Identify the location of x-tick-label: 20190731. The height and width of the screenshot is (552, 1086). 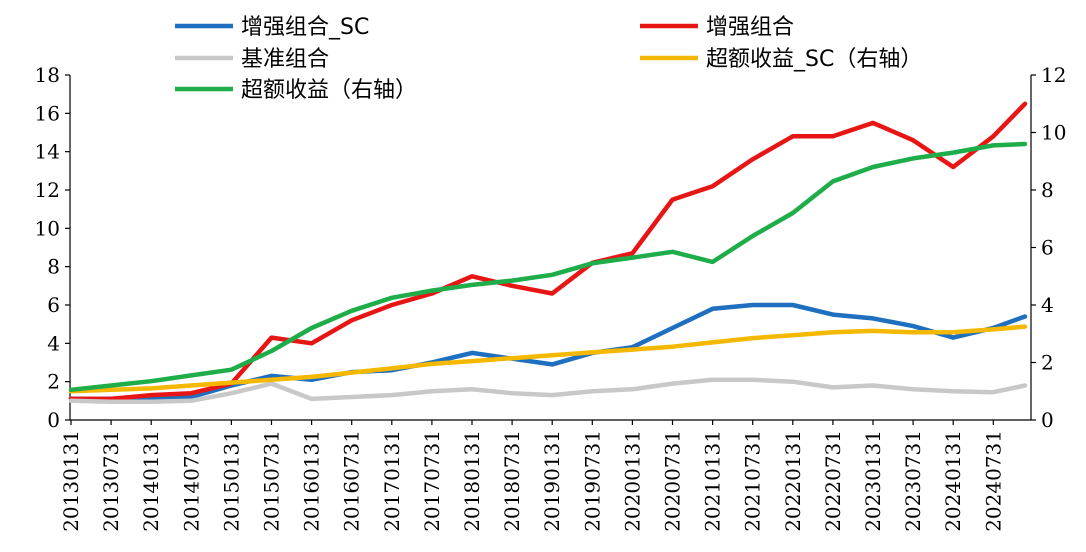
(592, 481).